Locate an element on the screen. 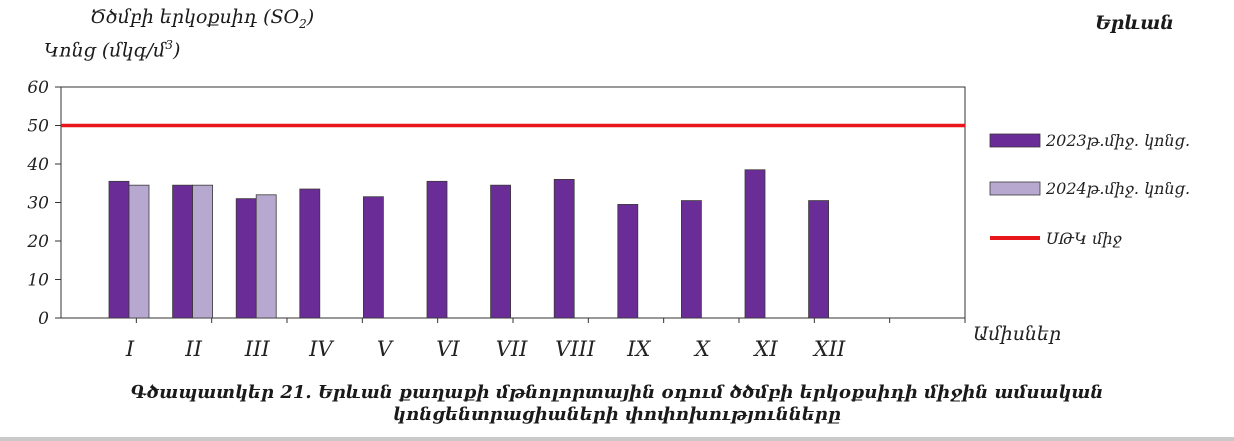  x-axis-label: Ամիսներ is located at coordinates (1017, 334).